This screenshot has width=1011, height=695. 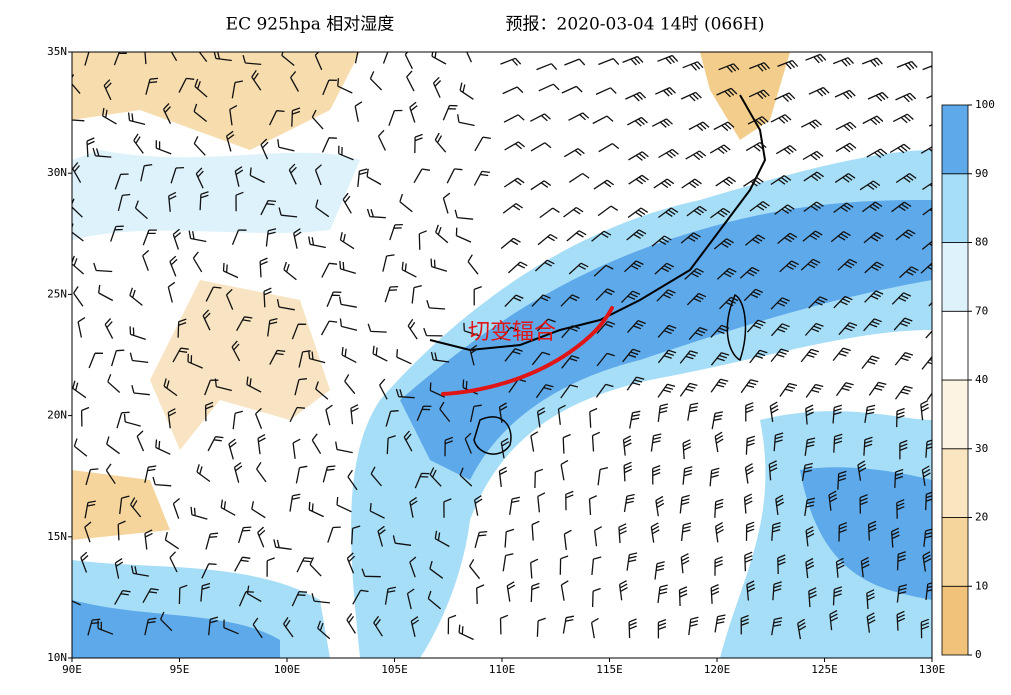 What do you see at coordinates (955, 277) in the screenshot?
I see `colorbar-box` at bounding box center [955, 277].